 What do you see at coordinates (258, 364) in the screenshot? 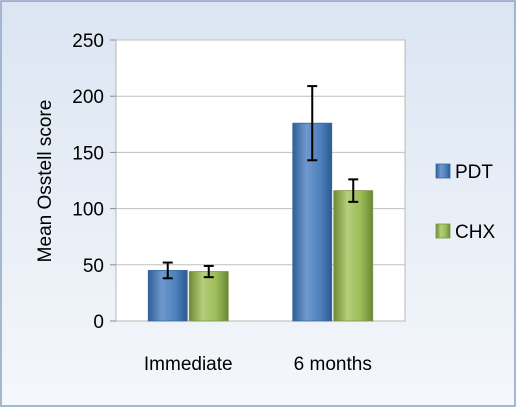
I see `x-axis-ticks: Immediate 6 months` at bounding box center [258, 364].